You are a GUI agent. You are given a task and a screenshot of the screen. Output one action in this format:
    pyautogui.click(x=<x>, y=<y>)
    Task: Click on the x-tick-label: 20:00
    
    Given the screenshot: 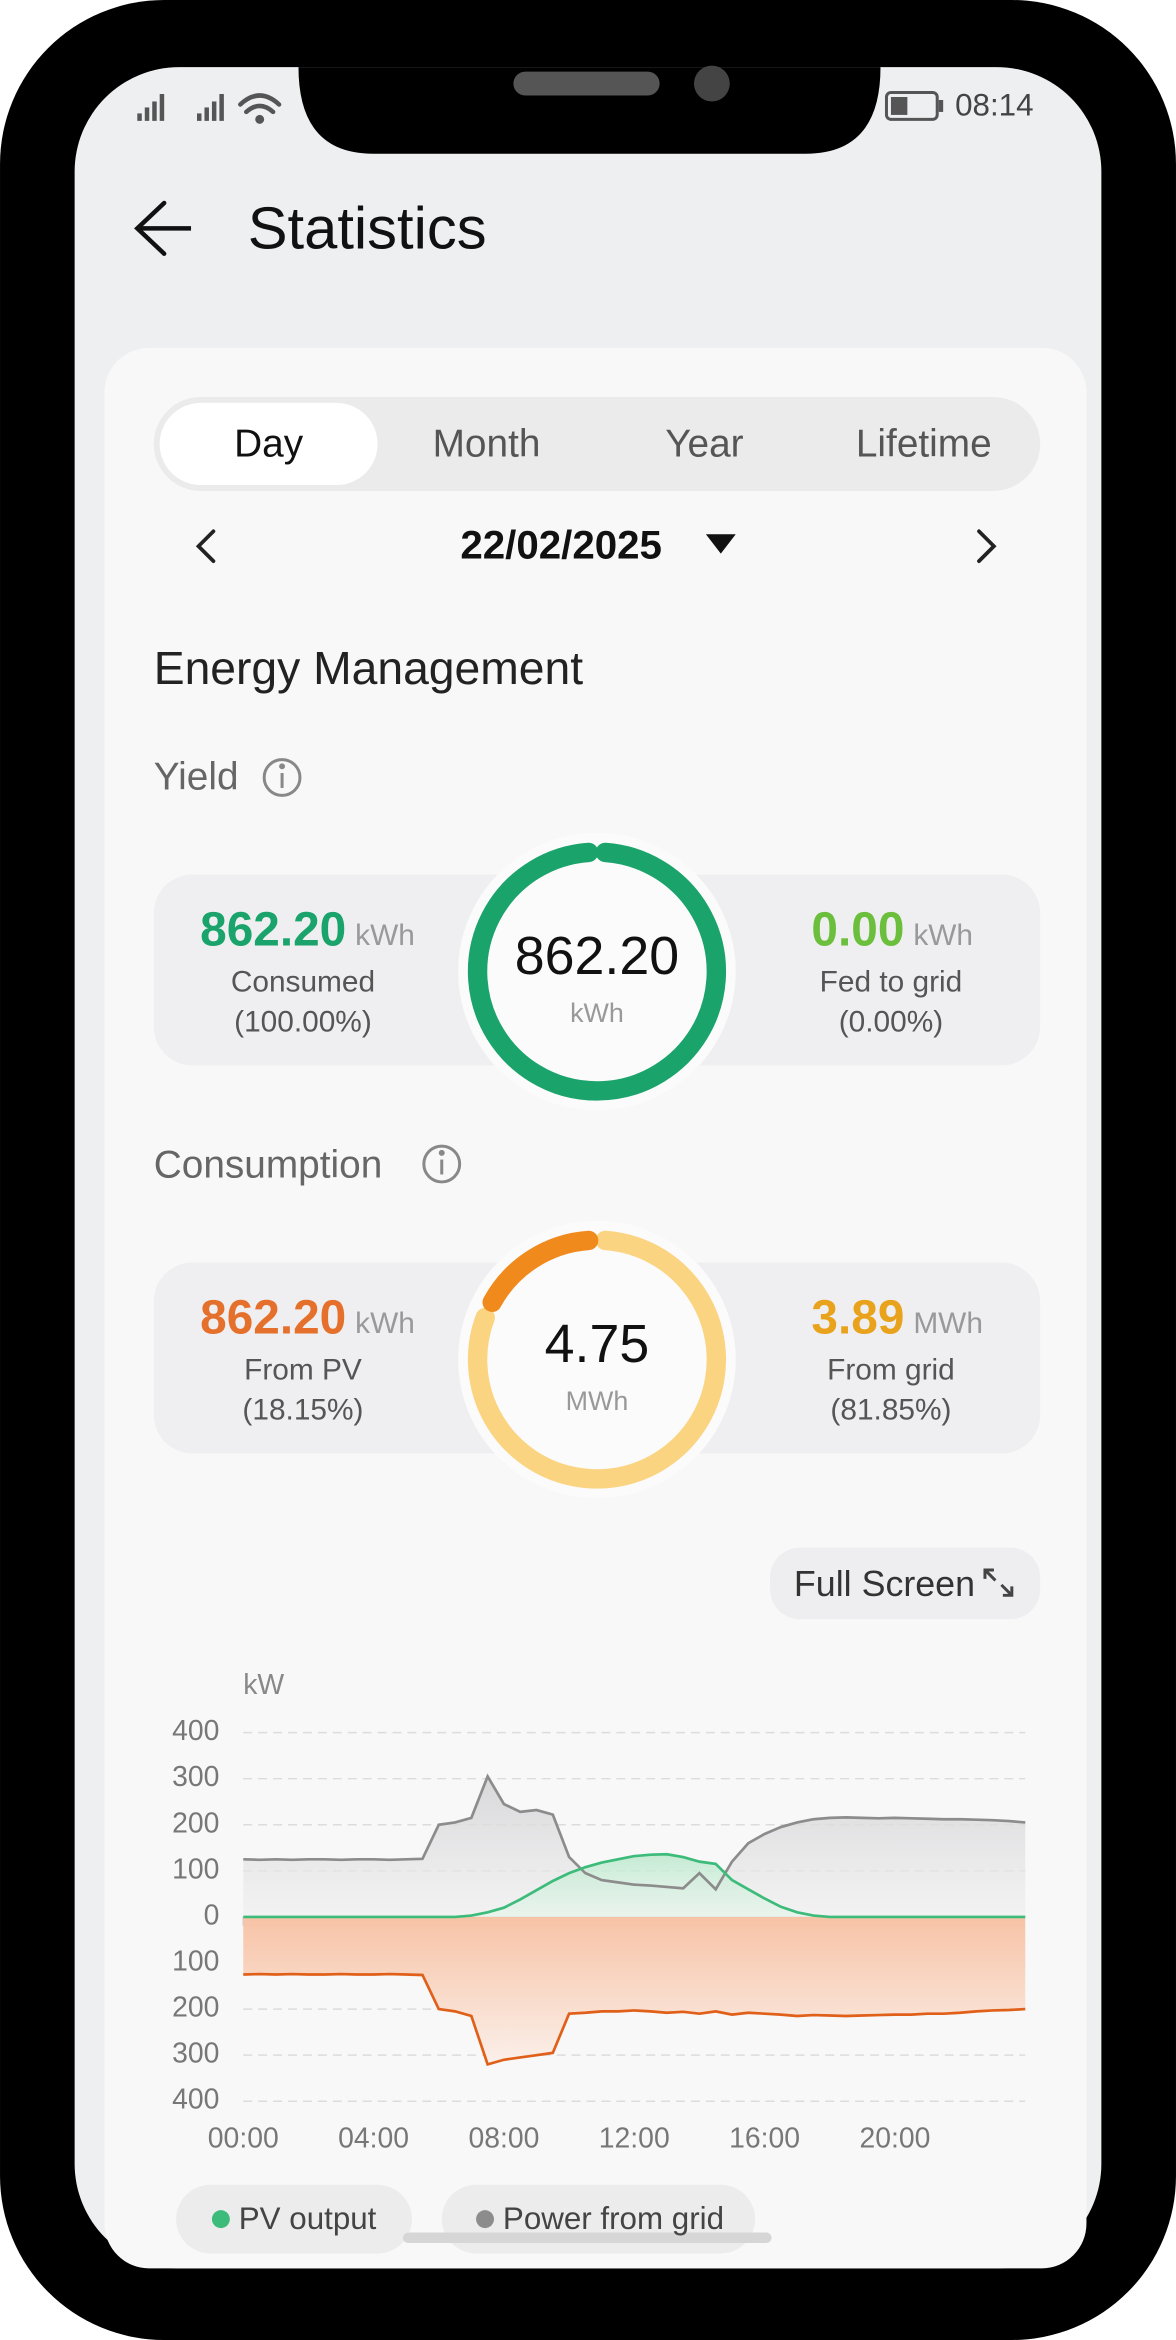 What is the action you would take?
    pyautogui.click(x=894, y=2139)
    